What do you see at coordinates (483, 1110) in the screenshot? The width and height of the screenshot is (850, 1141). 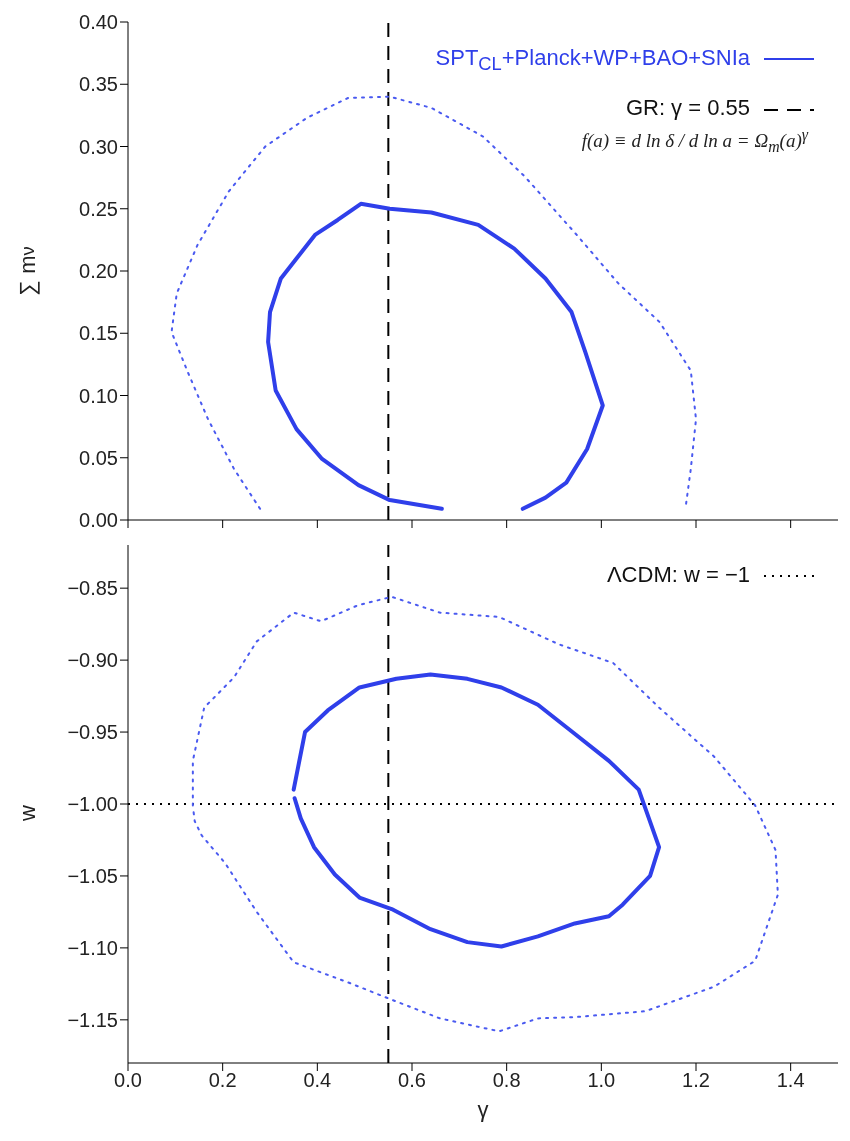 I see `x-axis-title: γ` at bounding box center [483, 1110].